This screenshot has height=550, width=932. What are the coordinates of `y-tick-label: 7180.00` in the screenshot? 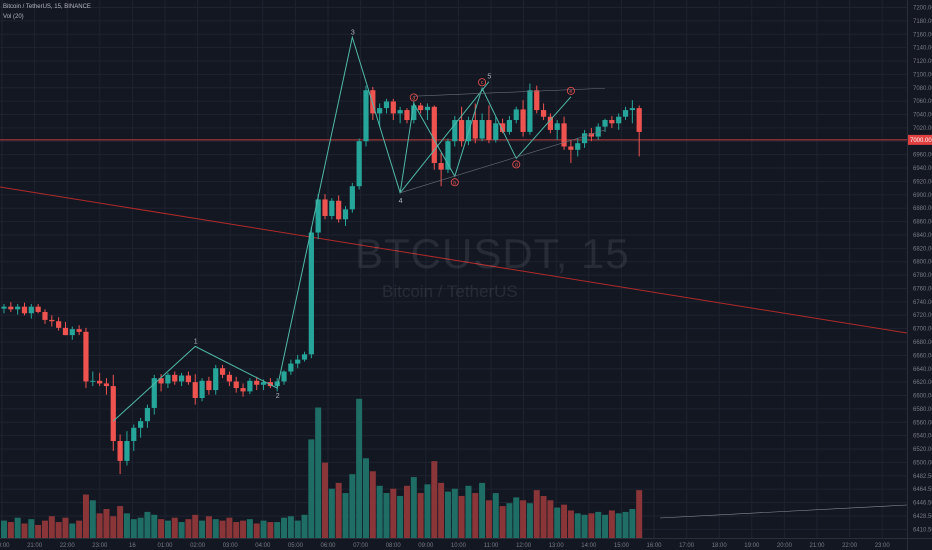 It's located at (922, 22).